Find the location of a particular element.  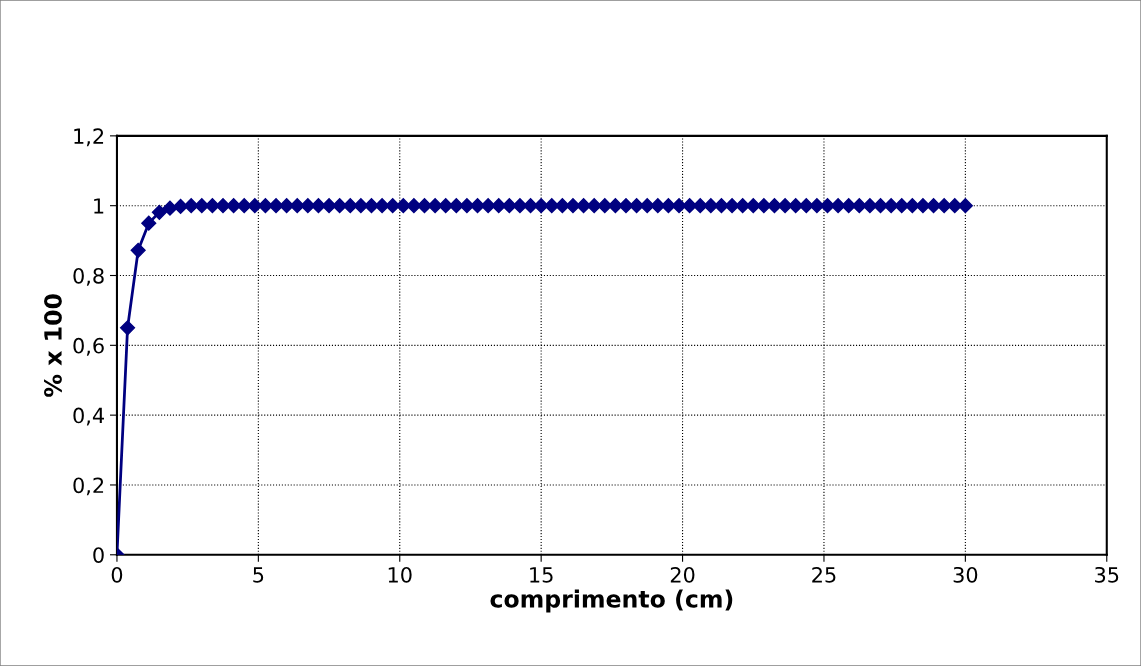

y-tick-label: 0 is located at coordinates (98, 555).